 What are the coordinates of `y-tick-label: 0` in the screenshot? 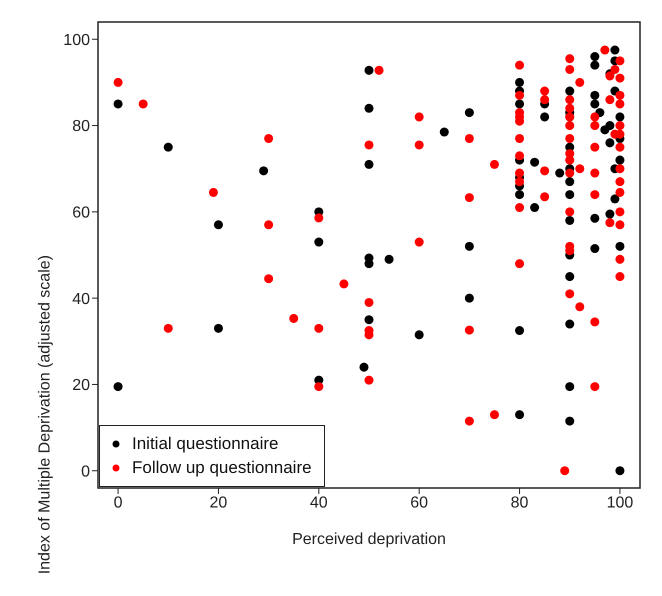 It's located at (85, 471).